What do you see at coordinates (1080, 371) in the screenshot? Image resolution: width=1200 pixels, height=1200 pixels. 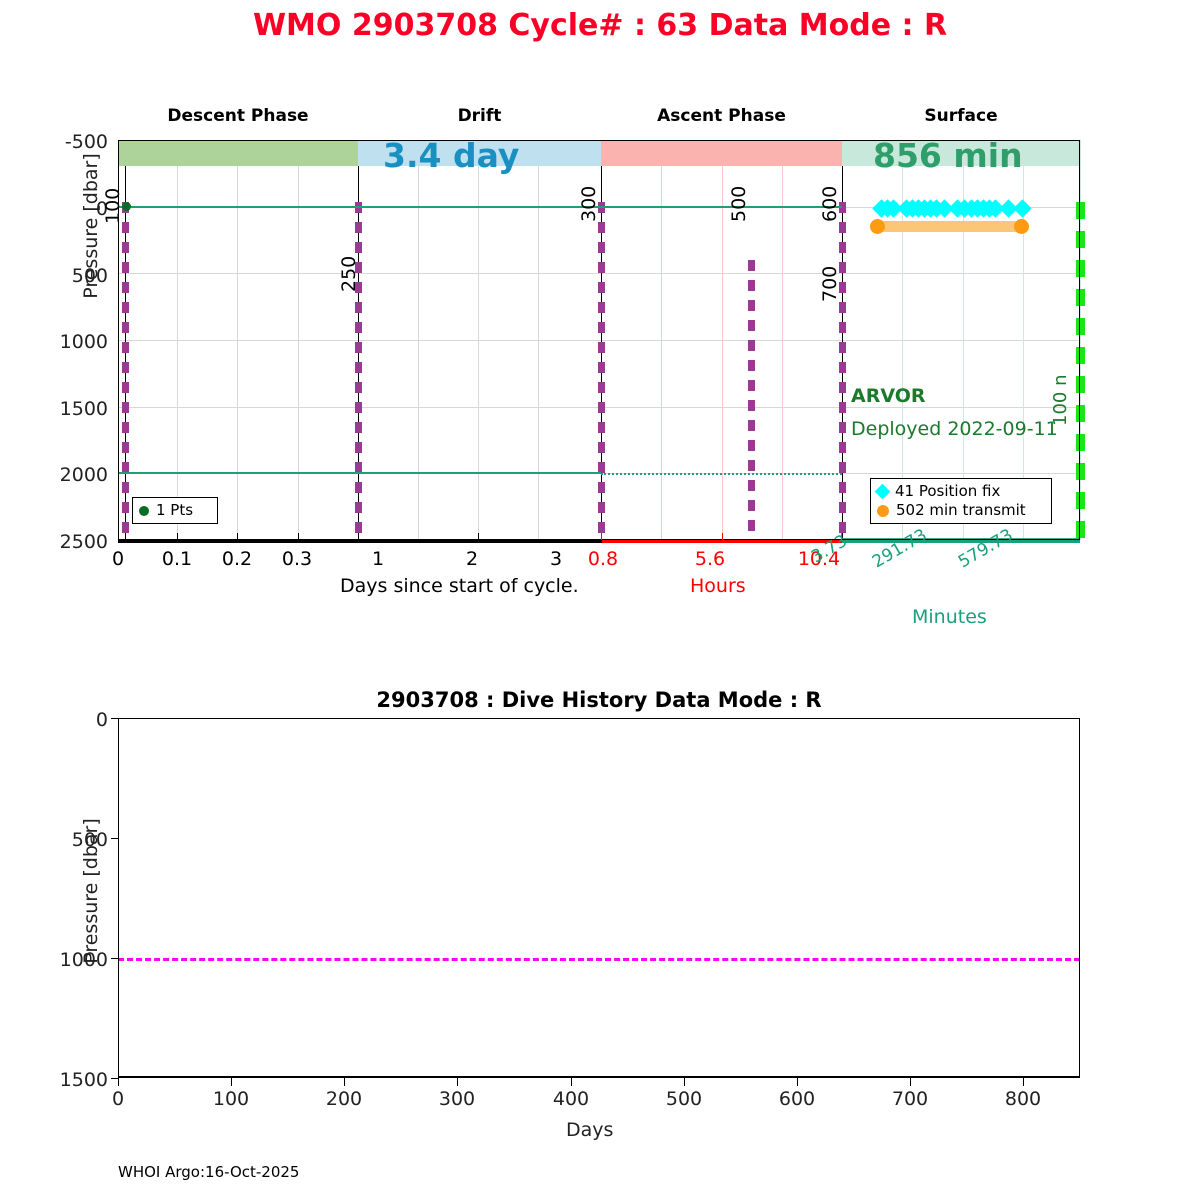 I see `next-cycle-dash-line` at bounding box center [1080, 371].